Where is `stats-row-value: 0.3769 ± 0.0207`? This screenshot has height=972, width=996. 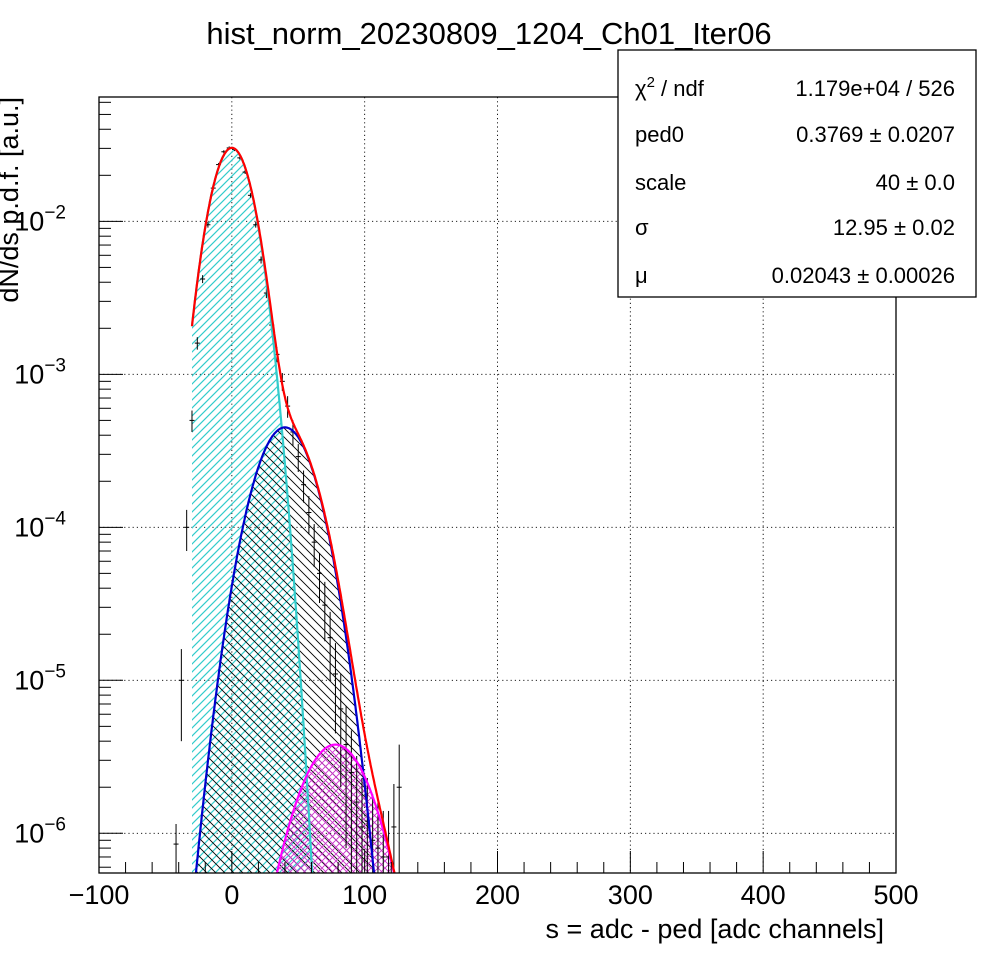 stats-row-value: 0.3769 ± 0.0207 is located at coordinates (875, 134).